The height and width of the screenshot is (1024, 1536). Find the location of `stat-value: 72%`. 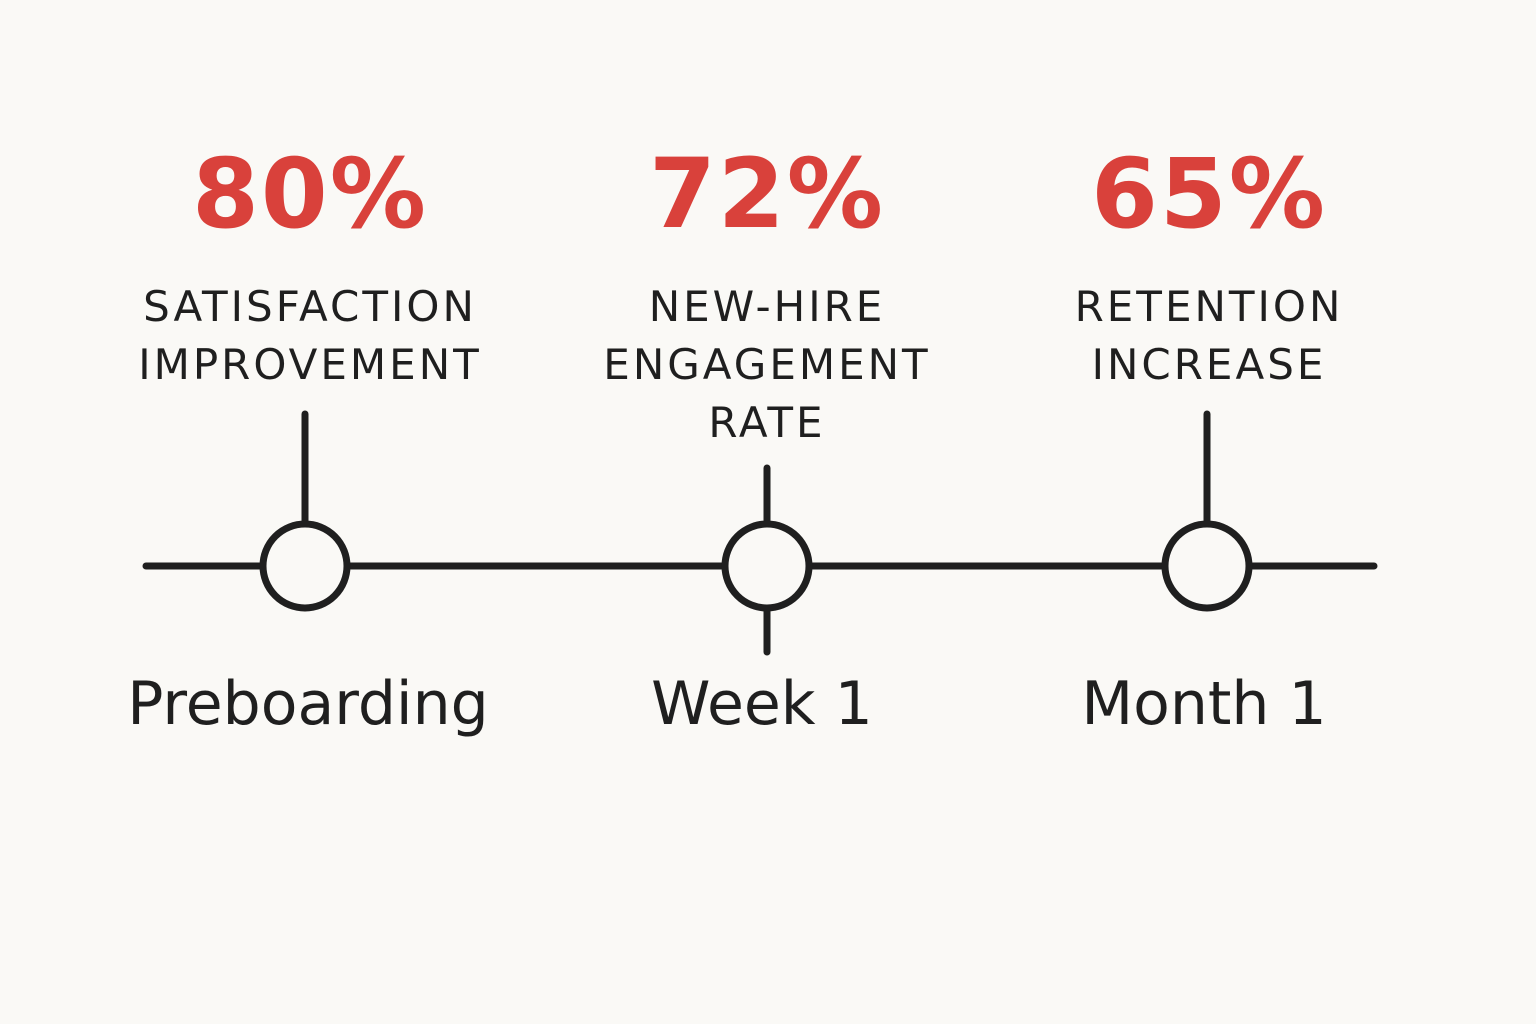

stat-value: 72% is located at coordinates (767, 194).